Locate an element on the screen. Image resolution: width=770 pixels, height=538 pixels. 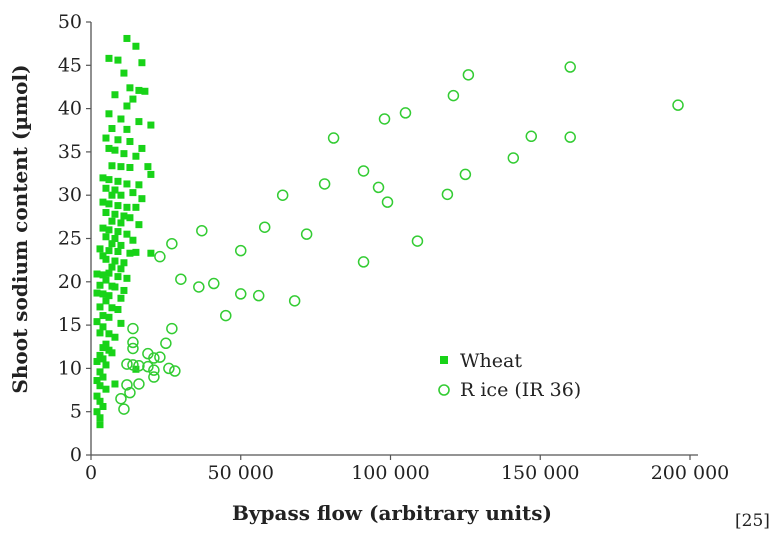
x-tick-label: 50 000 is located at coordinates (241, 473).